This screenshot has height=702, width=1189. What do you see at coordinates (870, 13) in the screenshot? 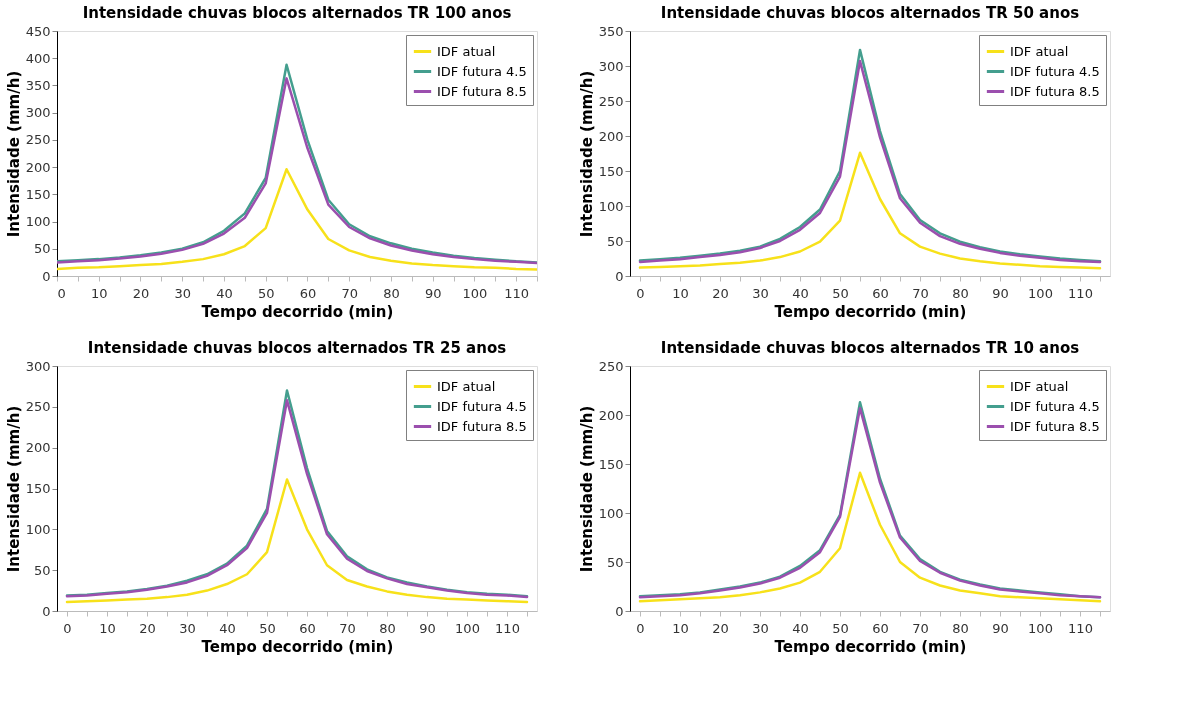
I see `chart-title: Intensidade chuvas blocos alternados TR 50 anos` at bounding box center [870, 13].